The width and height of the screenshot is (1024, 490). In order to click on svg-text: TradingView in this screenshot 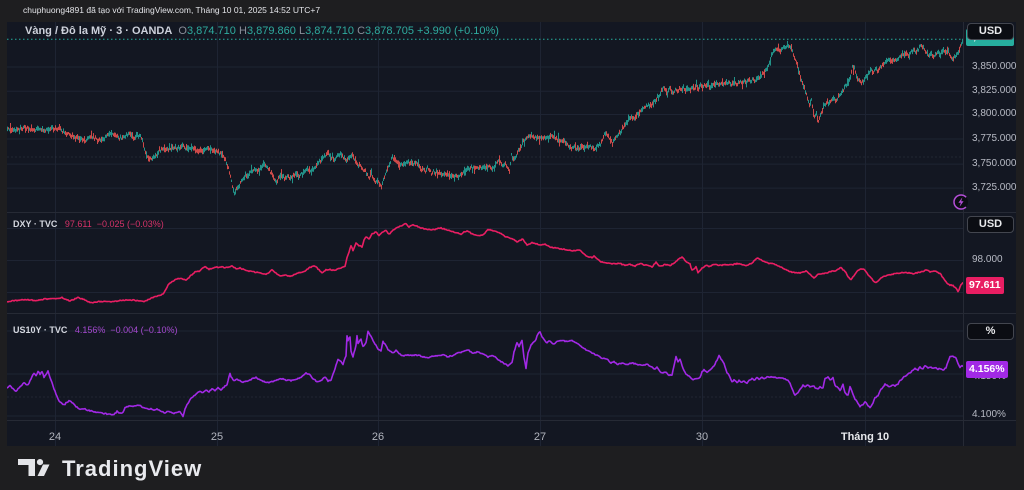, I will do `click(132, 470)`.